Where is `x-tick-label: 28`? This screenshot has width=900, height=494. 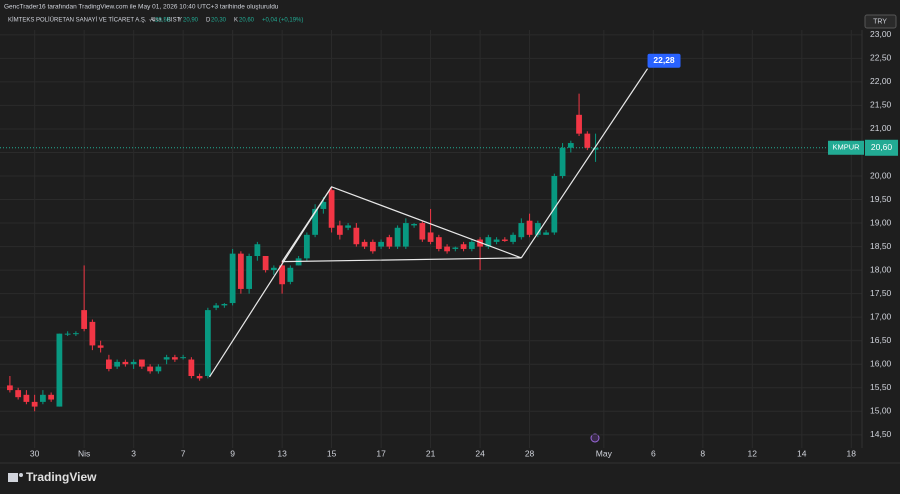
x-tick-label: 28 is located at coordinates (530, 453).